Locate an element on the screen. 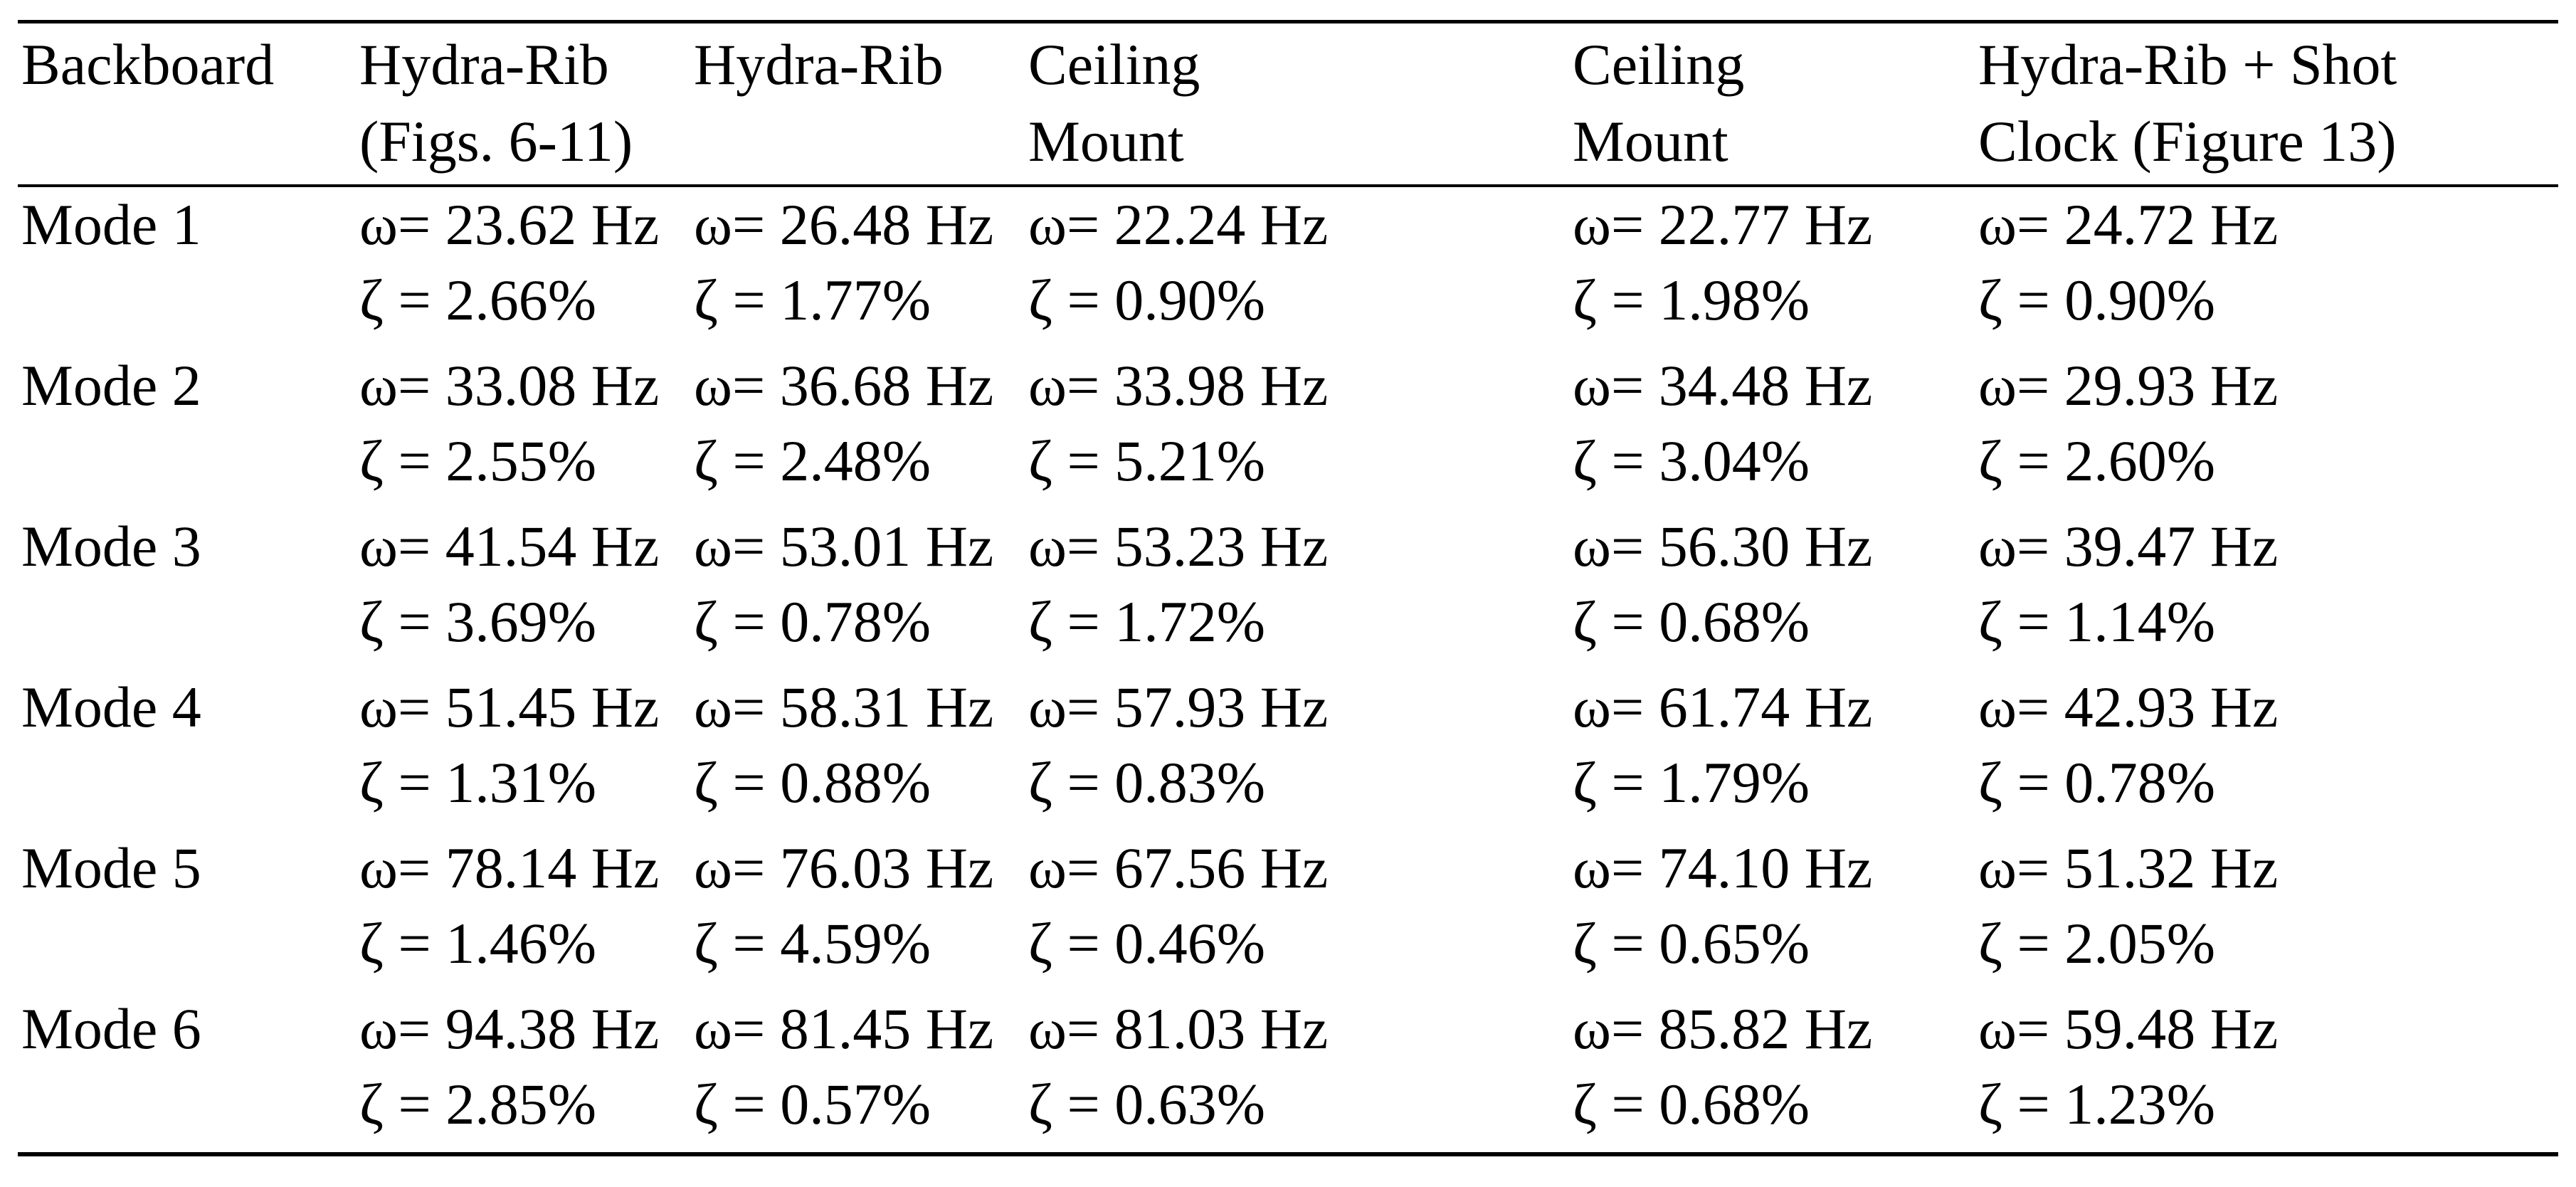  measurement-cell: ω= 42.93 Hz ζ = 0.78% is located at coordinates (2268, 750).